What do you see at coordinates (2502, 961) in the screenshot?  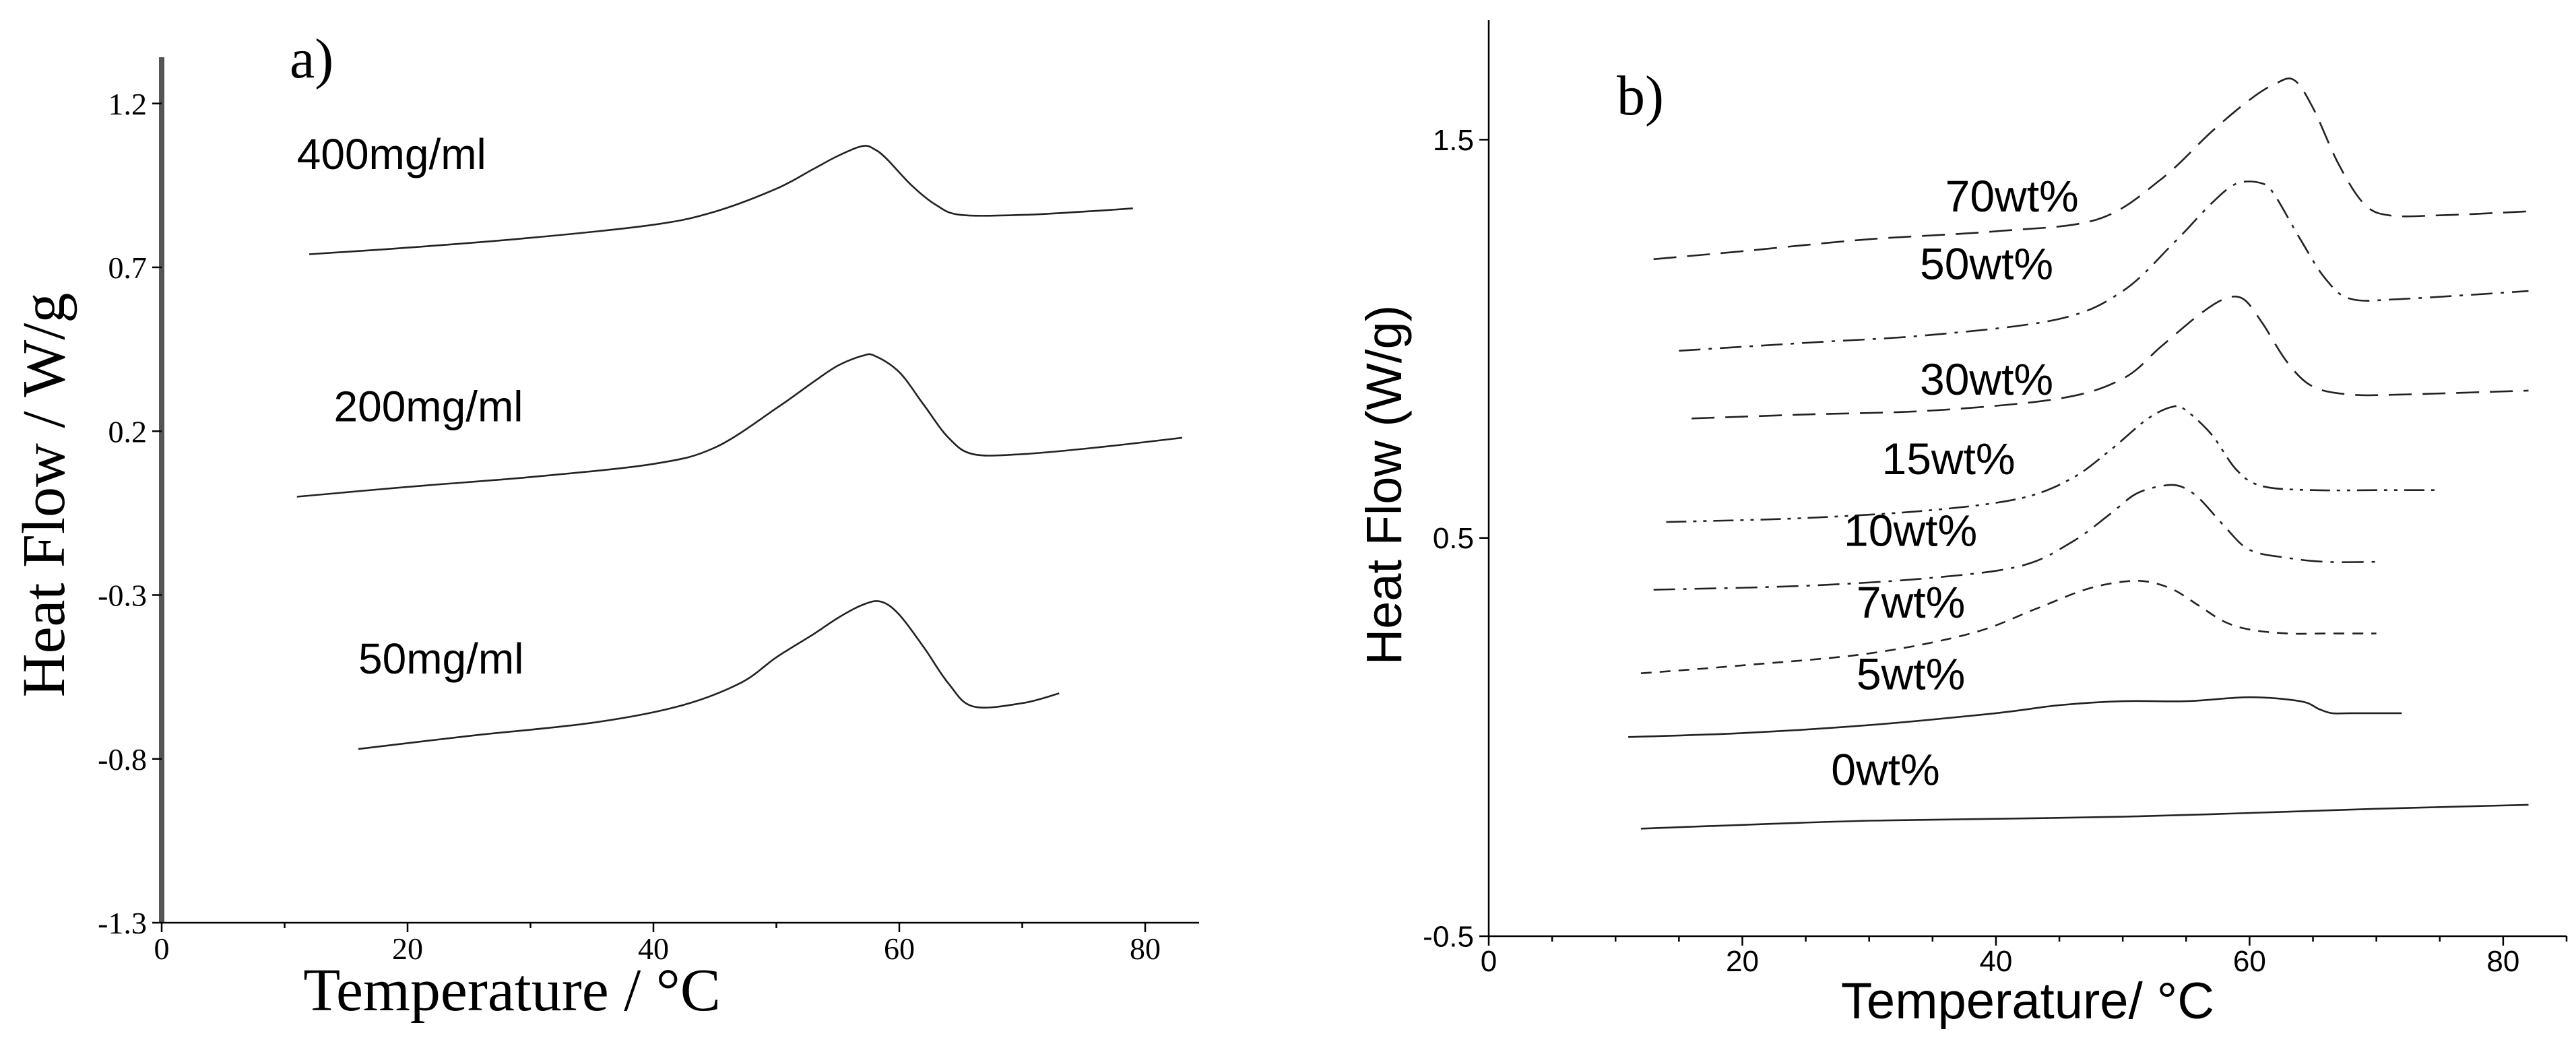 I see `b-x-tick-label: 80` at bounding box center [2502, 961].